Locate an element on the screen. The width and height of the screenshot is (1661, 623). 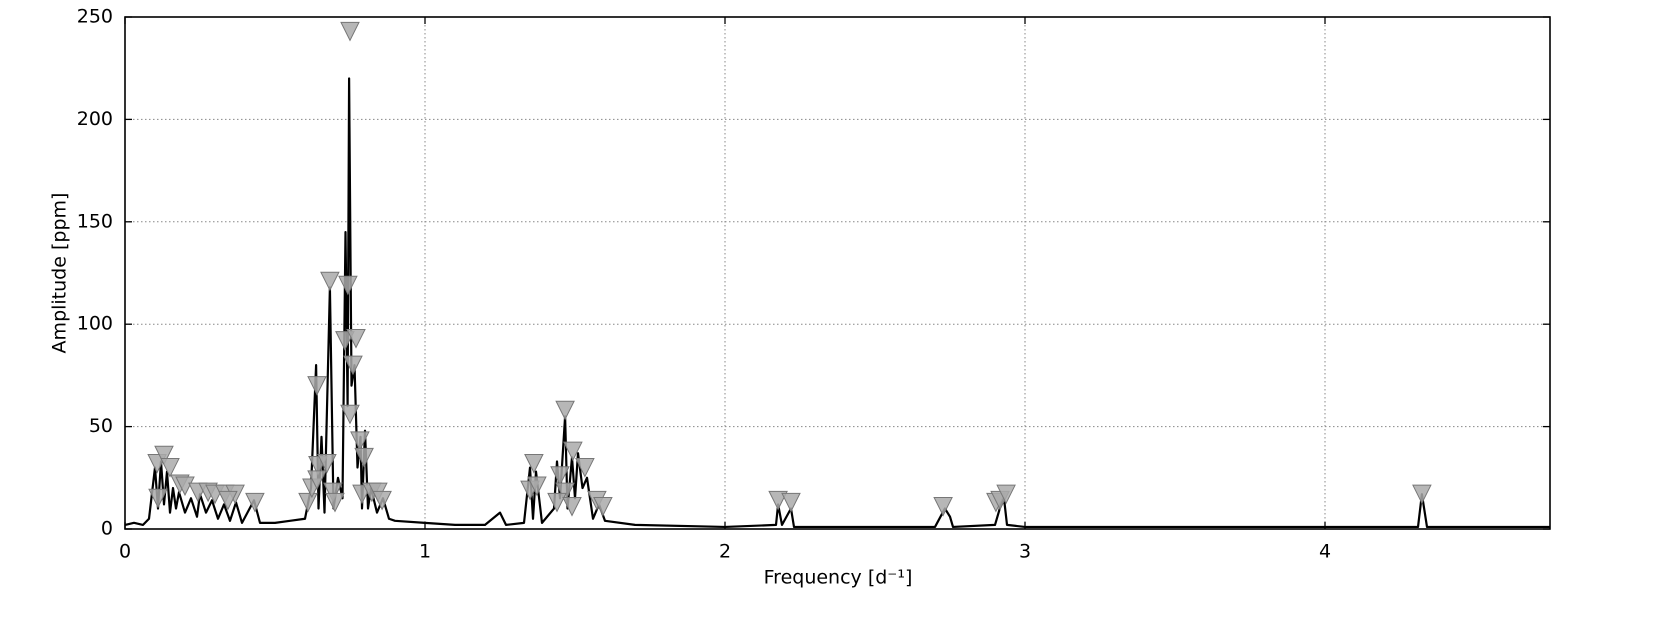
y-tick-label: 150 is located at coordinates (95, 221).